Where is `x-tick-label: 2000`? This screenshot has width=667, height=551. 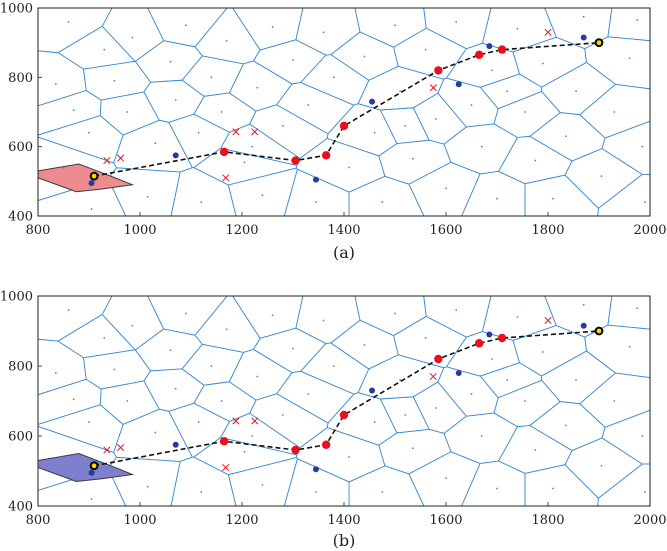
x-tick-label: 2000 is located at coordinates (649, 230).